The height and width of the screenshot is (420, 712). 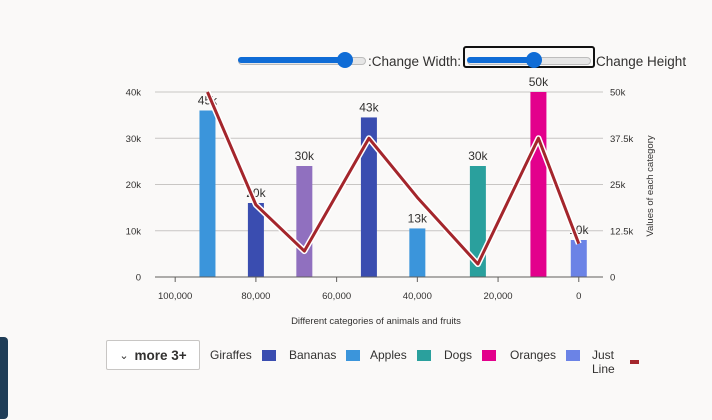 I want to click on legend-label: Bananas, so click(x=313, y=355).